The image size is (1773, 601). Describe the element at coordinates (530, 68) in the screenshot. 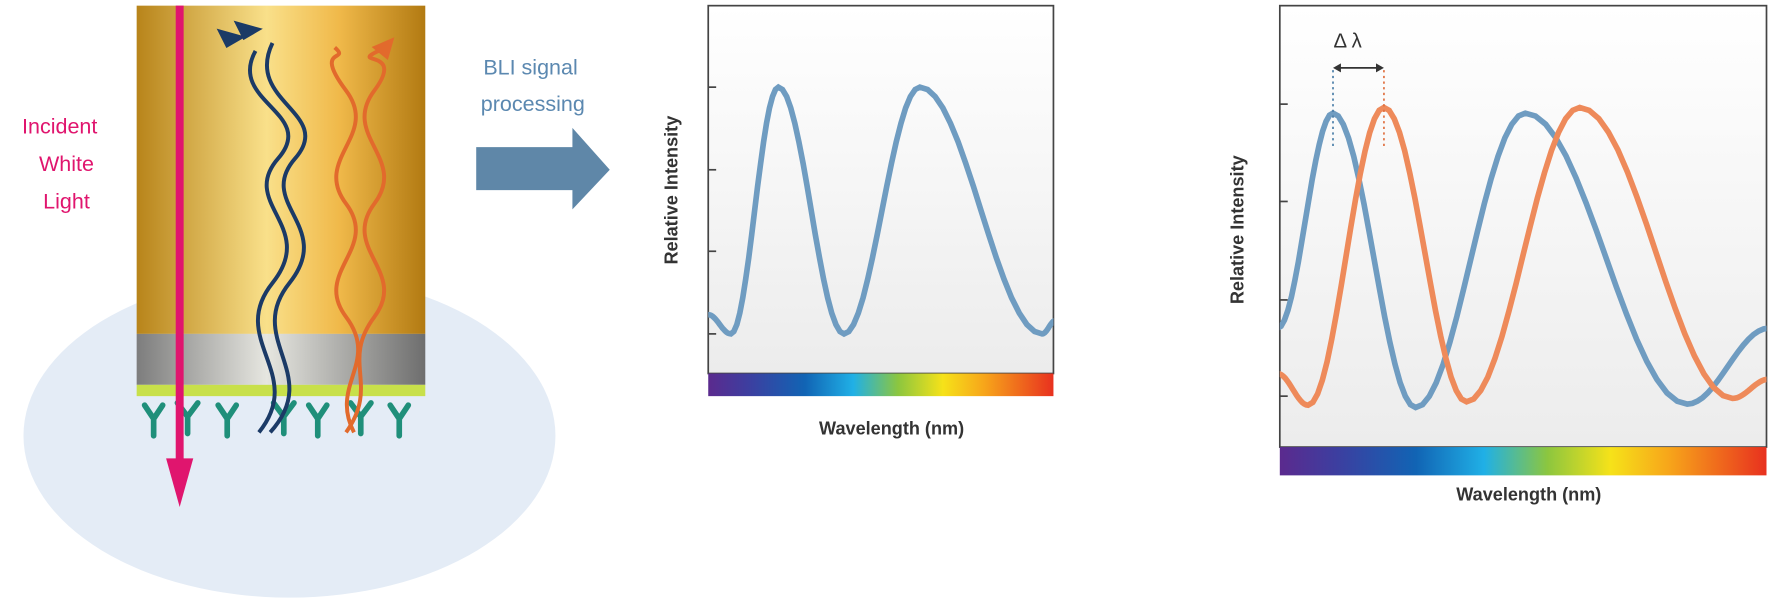

I see `arrow-label: BLI signal` at that location.